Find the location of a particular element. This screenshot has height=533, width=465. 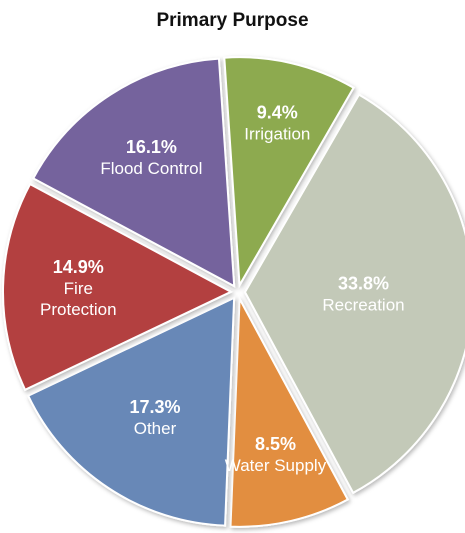

slice-label-other: 17.3% Other is located at coordinates (154, 417).